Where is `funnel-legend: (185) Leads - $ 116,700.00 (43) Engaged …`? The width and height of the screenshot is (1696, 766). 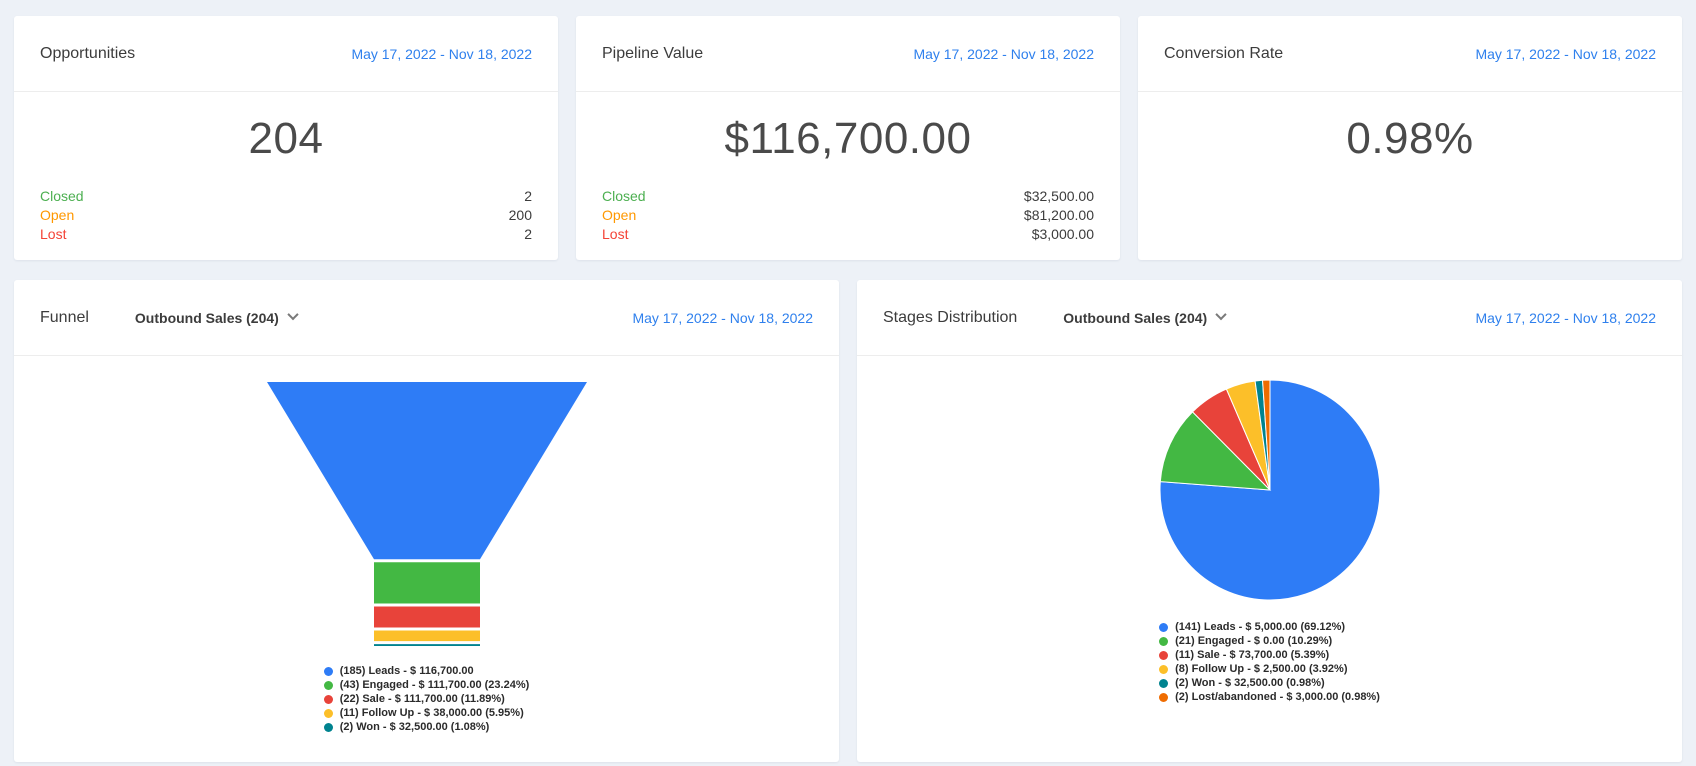 funnel-legend: (185) Leads - $ 116,700.00 (43) Engaged … is located at coordinates (426, 699).